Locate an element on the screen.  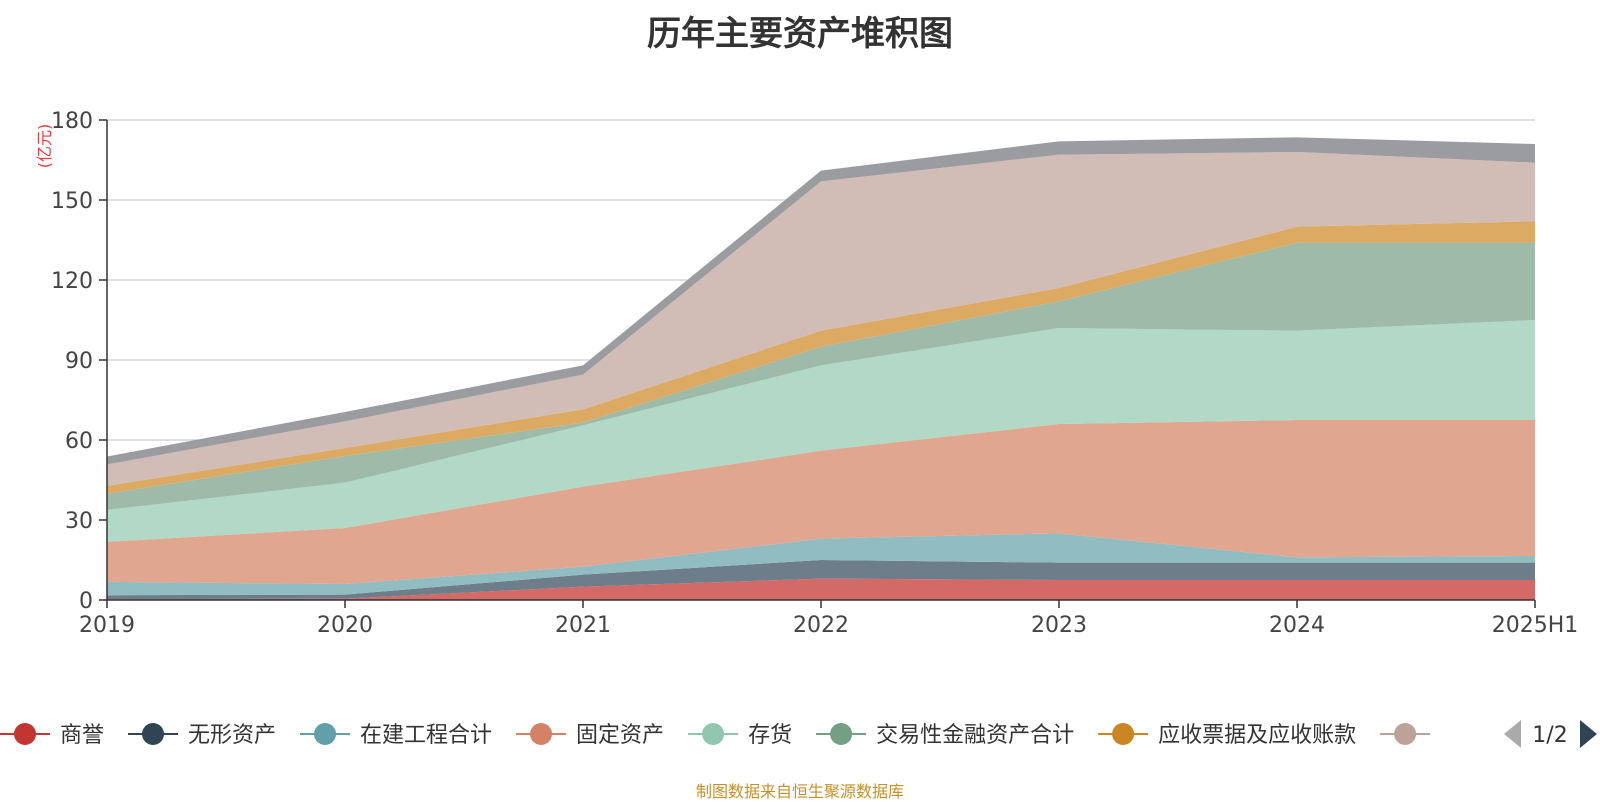
legend-item-2: 无形资产 is located at coordinates (202, 735).